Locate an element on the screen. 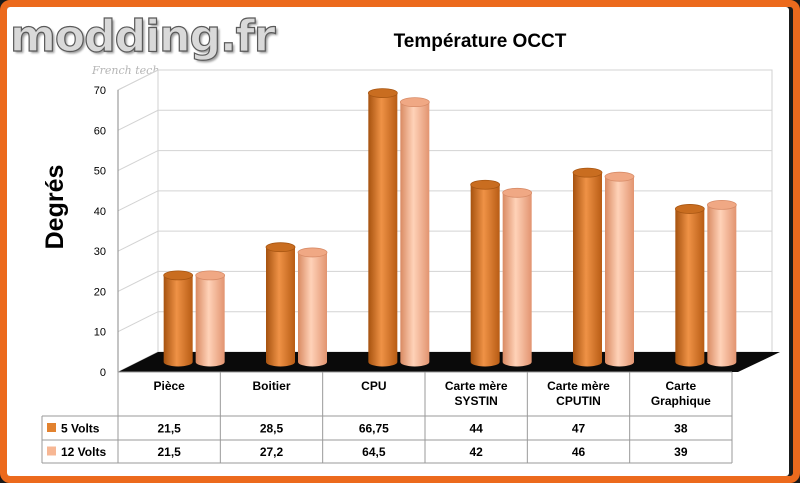 The height and width of the screenshot is (483, 800). site-logo: modding.fr is located at coordinates (142, 36).